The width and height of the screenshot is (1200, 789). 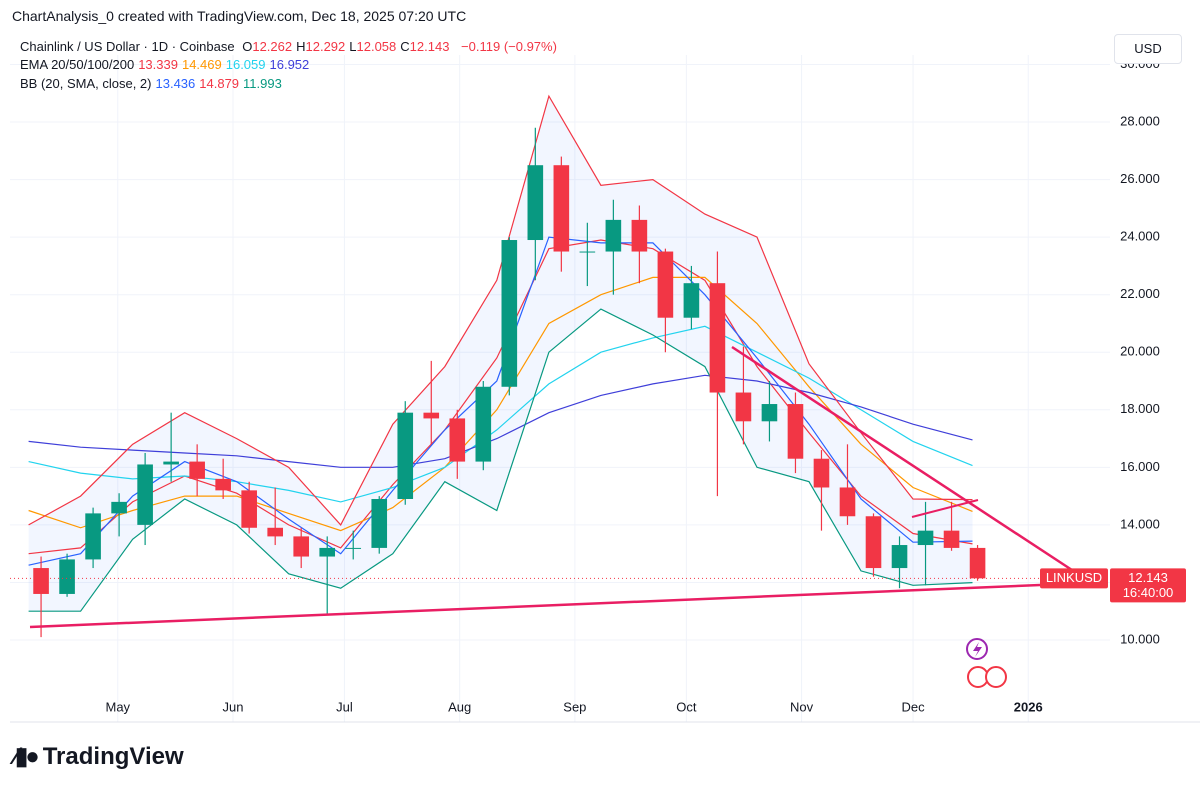 What do you see at coordinates (247, 46) in the screenshot?
I see `ohlc-label: O` at bounding box center [247, 46].